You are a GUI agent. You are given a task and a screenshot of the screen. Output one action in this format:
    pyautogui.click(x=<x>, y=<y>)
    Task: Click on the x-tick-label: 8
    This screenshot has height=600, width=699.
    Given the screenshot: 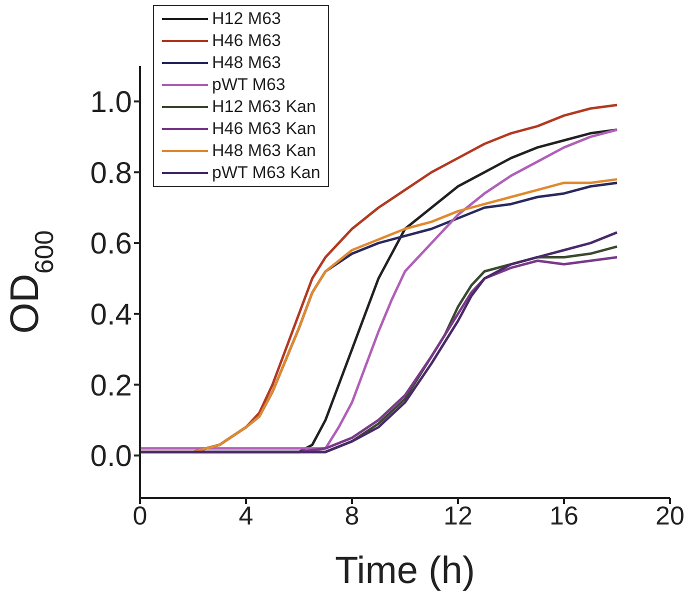 What is the action you would take?
    pyautogui.click(x=352, y=515)
    